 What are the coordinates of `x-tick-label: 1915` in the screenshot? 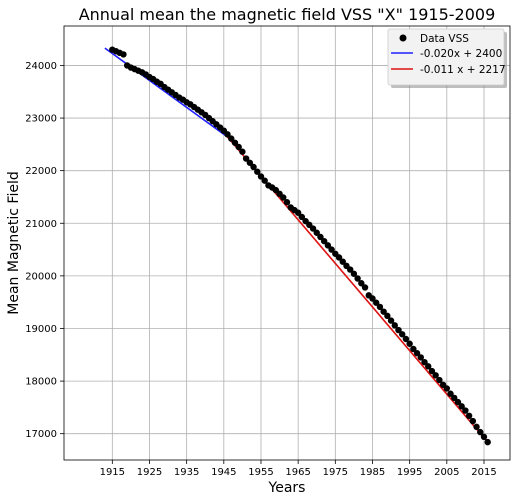 It's located at (112, 472).